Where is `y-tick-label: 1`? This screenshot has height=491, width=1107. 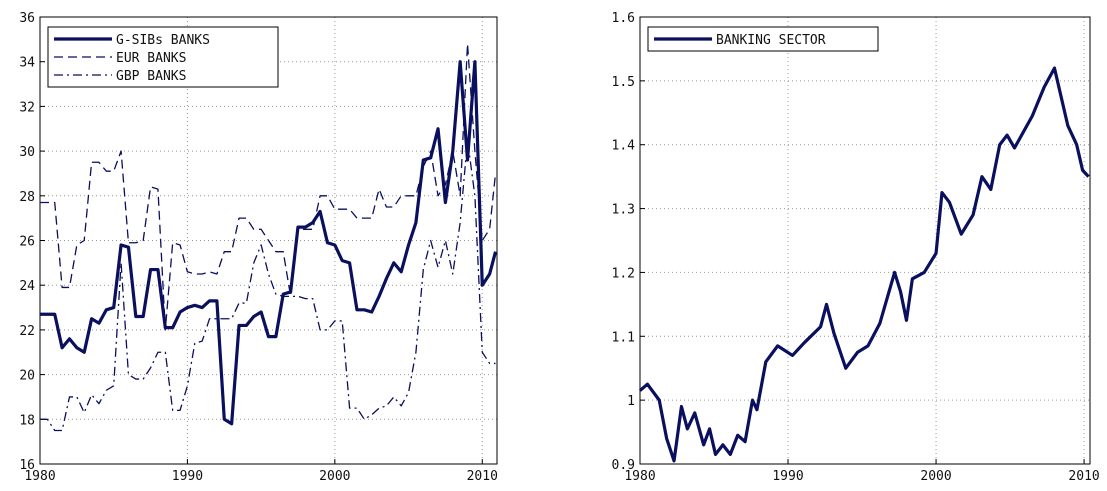
y-tick-label: 1 is located at coordinates (631, 401).